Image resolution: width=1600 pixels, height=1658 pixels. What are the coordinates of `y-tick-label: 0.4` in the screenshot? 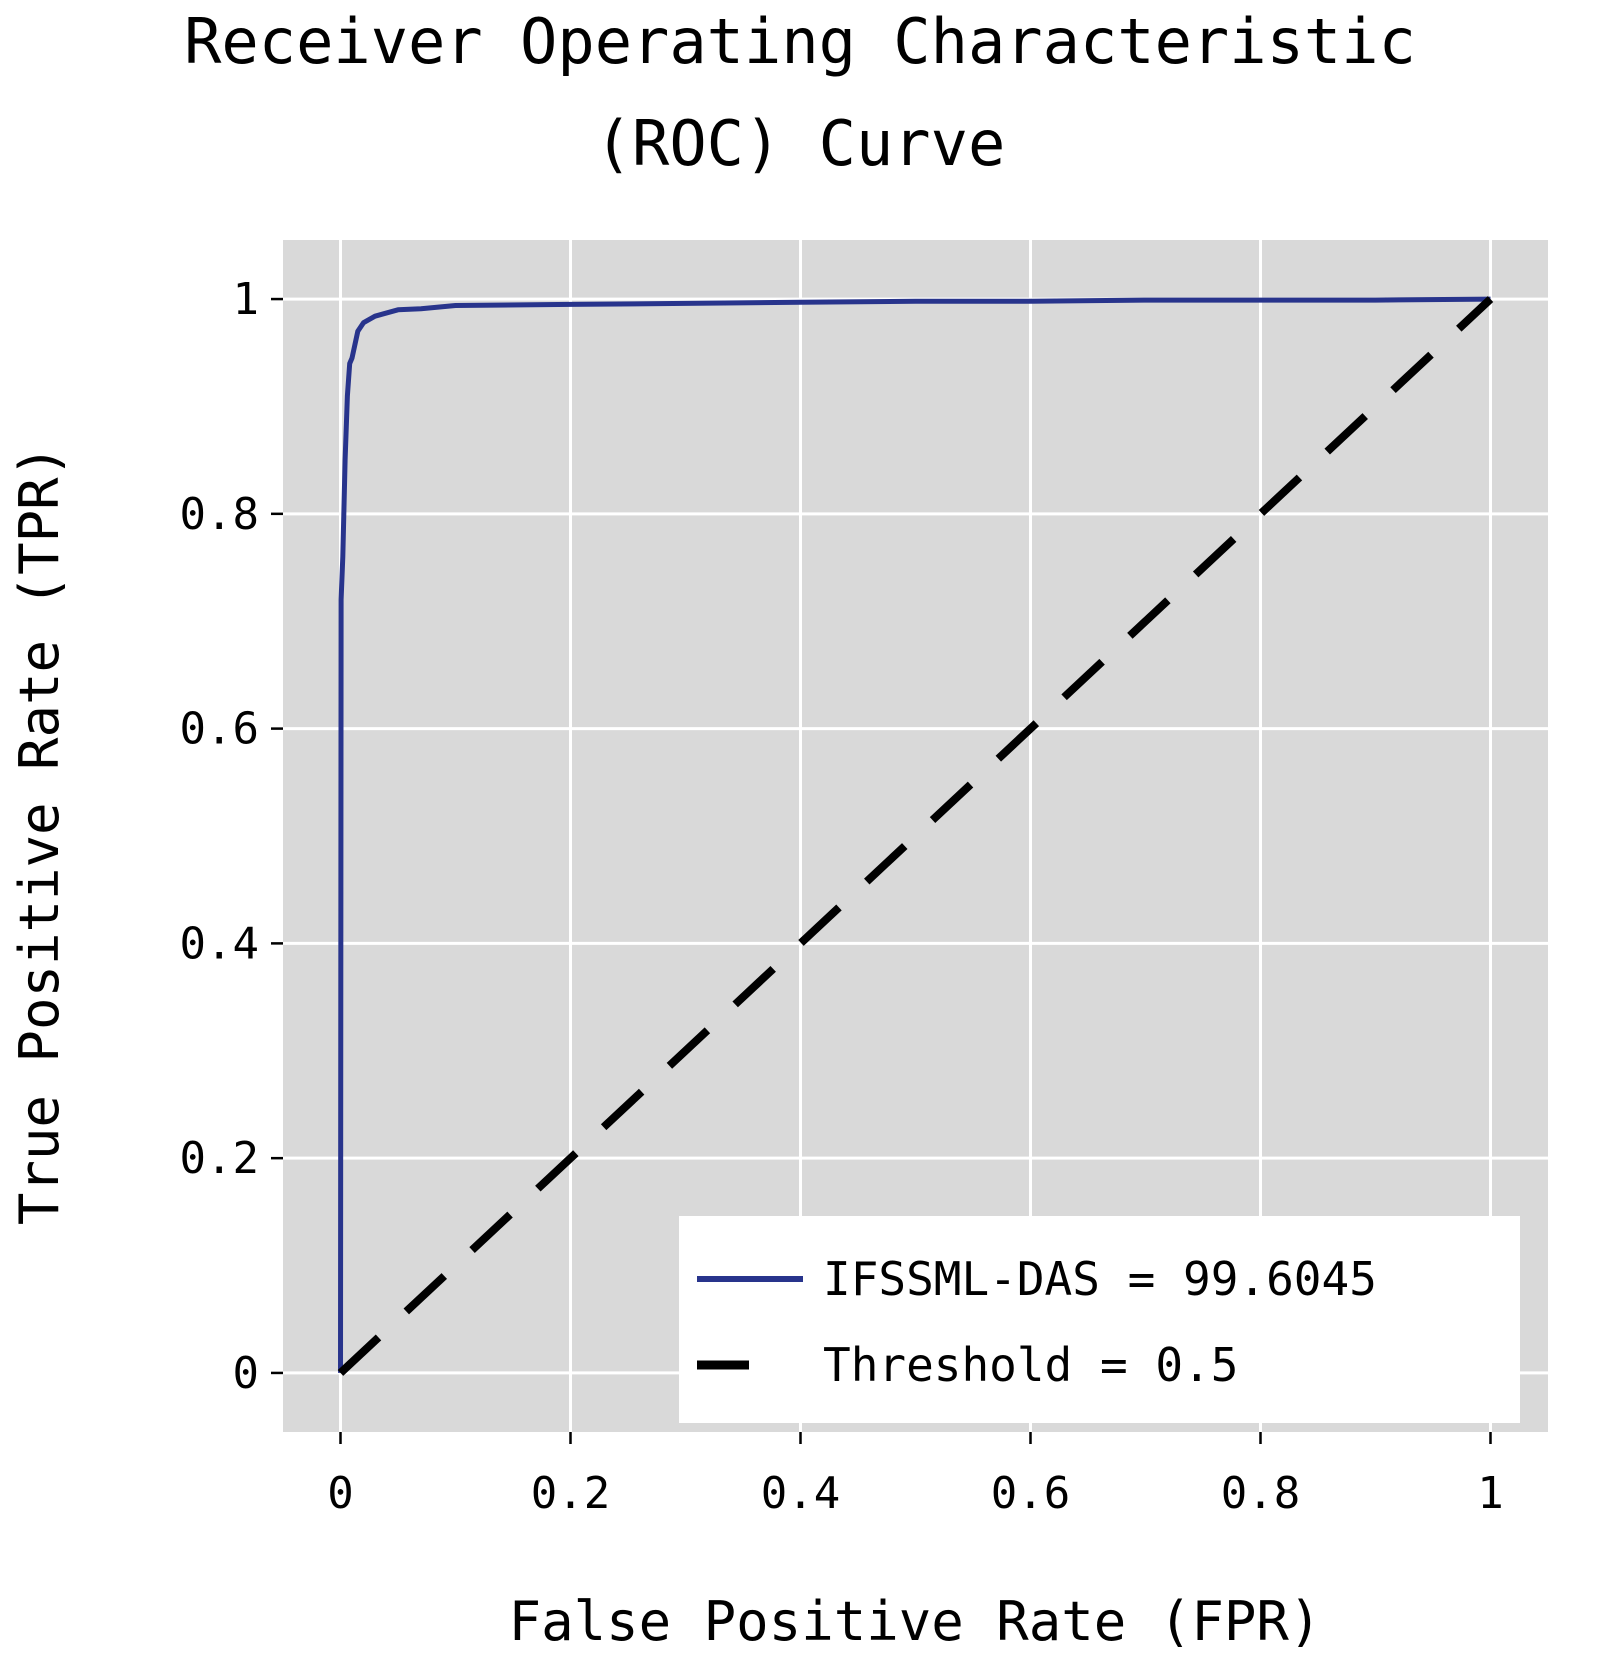 It's located at (219, 943).